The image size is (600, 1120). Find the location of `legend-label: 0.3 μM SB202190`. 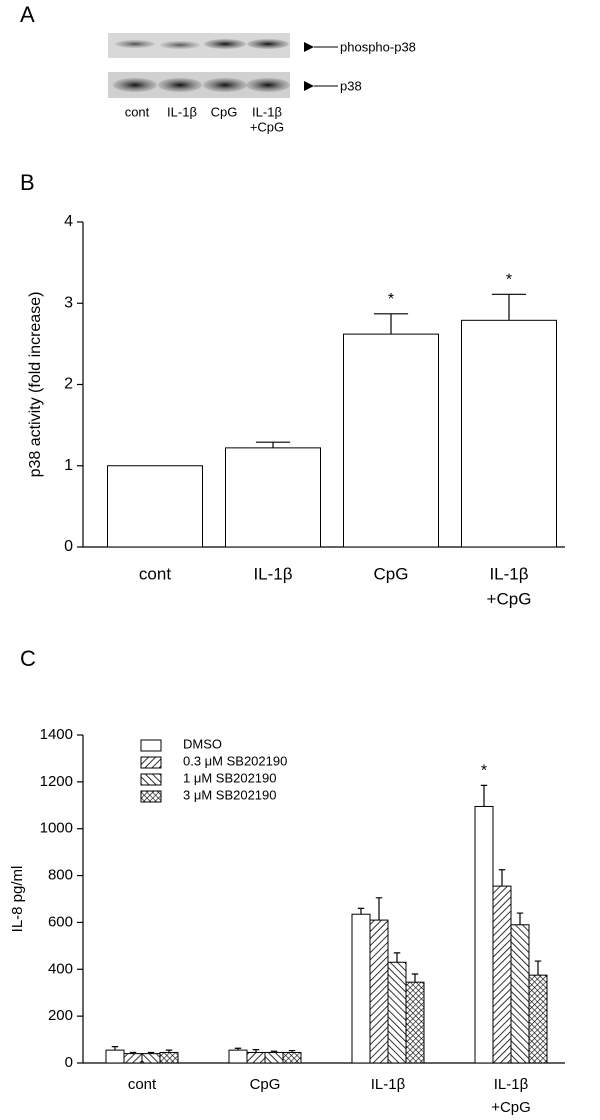

legend-label: 0.3 μM SB202190 is located at coordinates (235, 760).